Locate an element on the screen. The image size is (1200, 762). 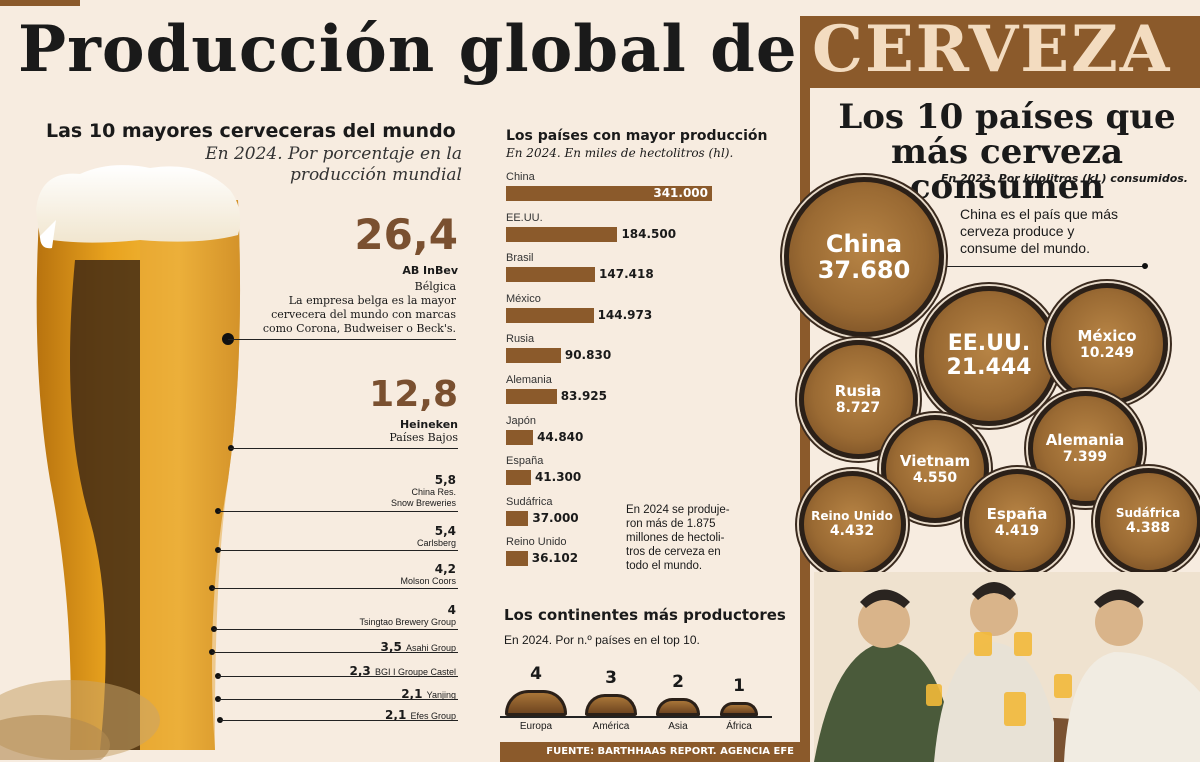
production-note-line: tros de cerveza en is located at coordinates (673, 552).